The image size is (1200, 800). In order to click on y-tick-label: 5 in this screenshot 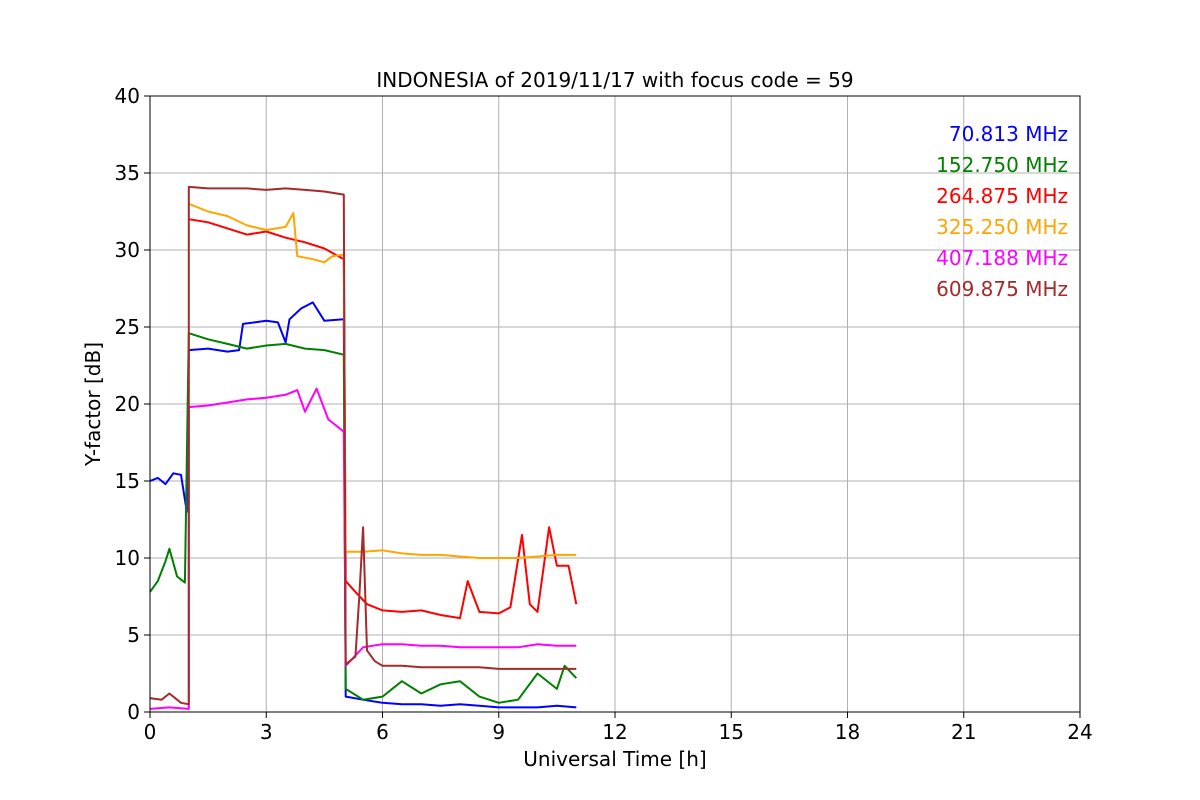, I will do `click(133, 635)`.